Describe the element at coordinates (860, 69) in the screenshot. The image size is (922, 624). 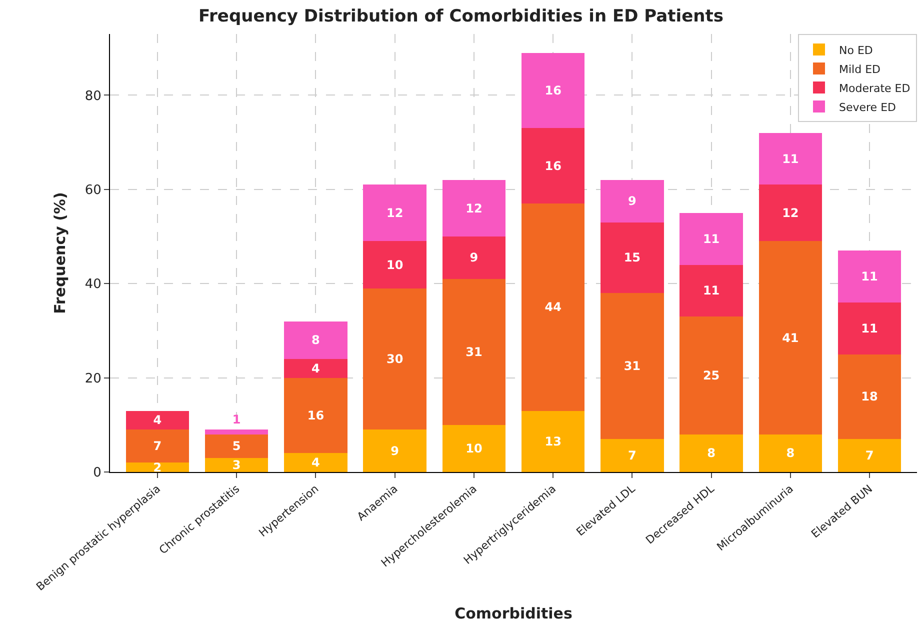
I see `legend-label: Mild ED` at that location.